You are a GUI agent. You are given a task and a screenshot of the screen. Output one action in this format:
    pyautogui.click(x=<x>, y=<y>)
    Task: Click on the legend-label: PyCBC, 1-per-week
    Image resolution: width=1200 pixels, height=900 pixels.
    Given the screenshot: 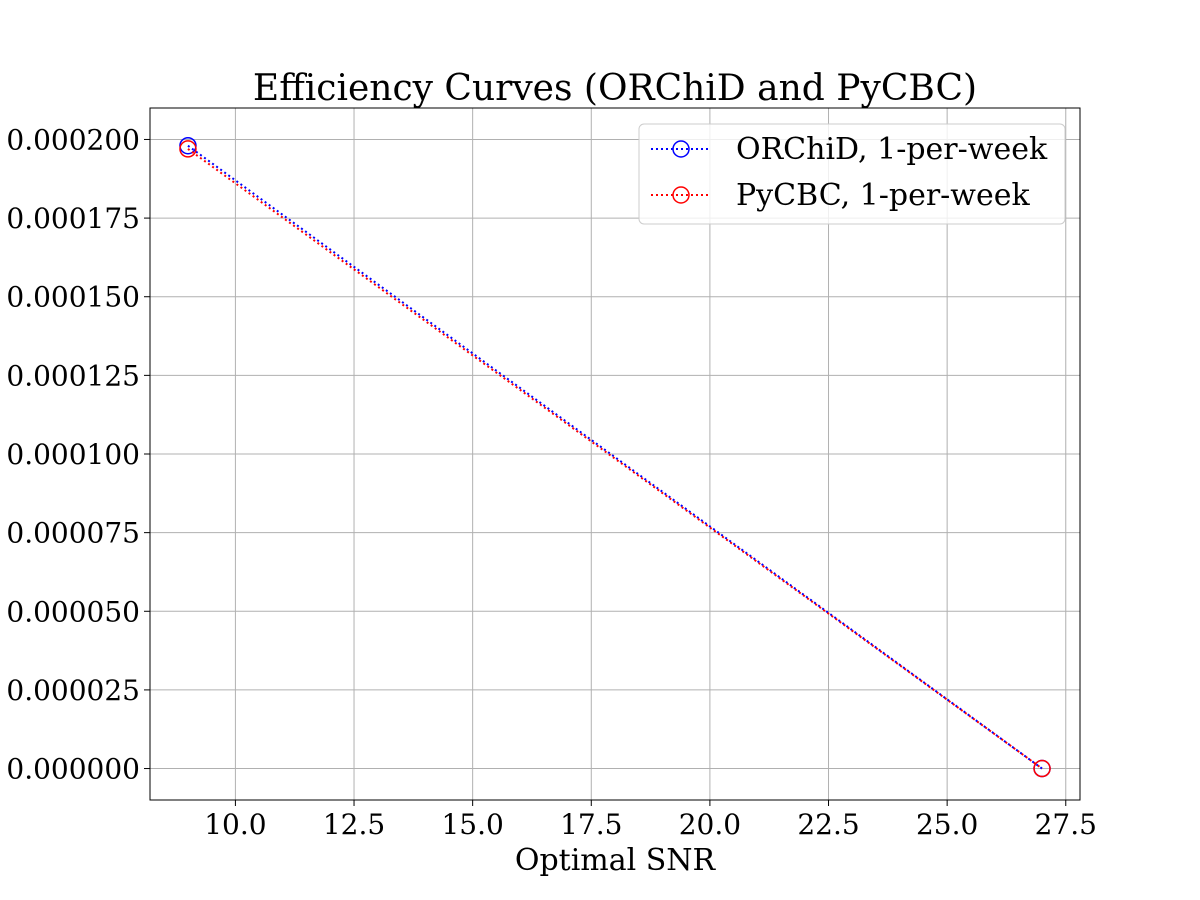 What is the action you would take?
    pyautogui.click(x=883, y=195)
    